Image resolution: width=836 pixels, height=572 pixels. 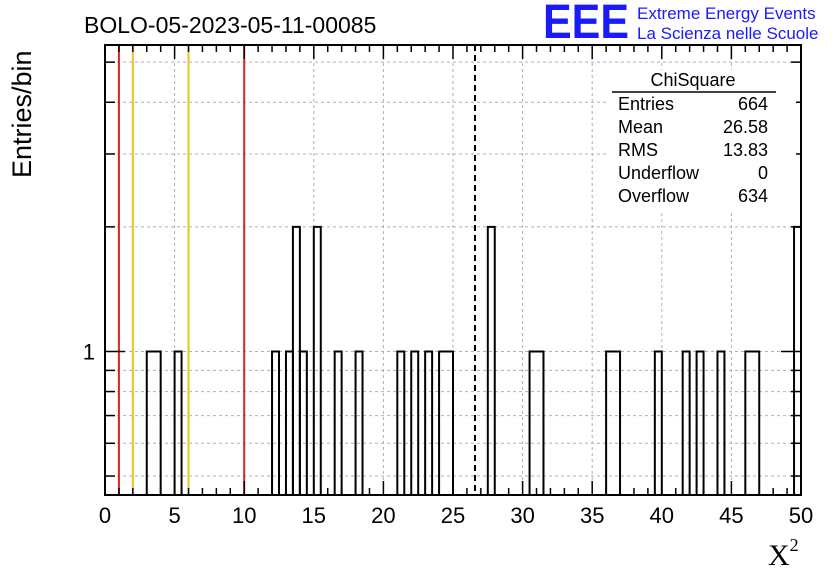 I want to click on stats-row-label: Underflow, so click(x=659, y=173).